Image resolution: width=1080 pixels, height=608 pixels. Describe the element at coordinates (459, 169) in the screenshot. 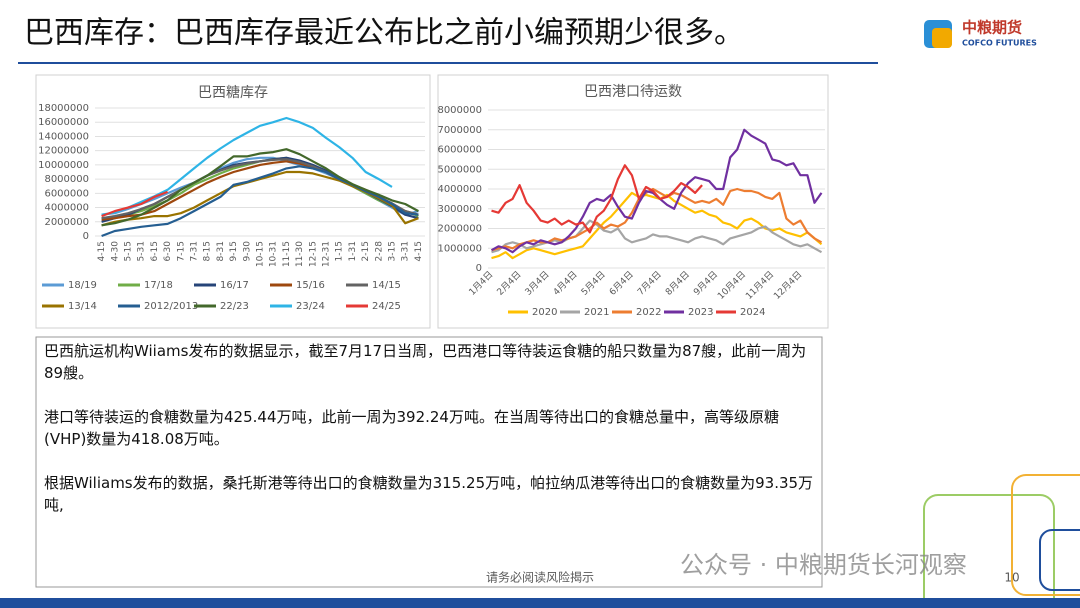

I see `y-tick-label: 5000000` at that location.